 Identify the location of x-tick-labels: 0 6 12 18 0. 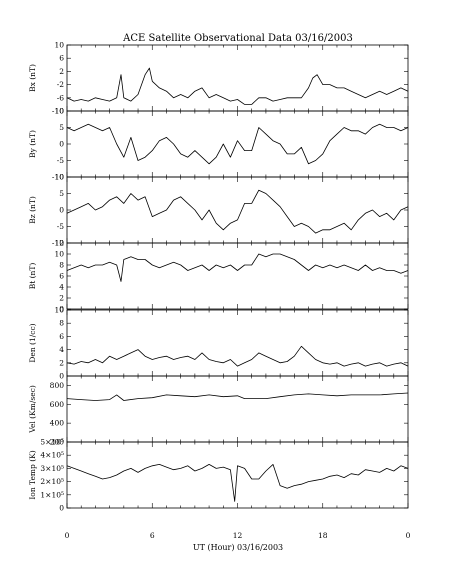
(238, 535).